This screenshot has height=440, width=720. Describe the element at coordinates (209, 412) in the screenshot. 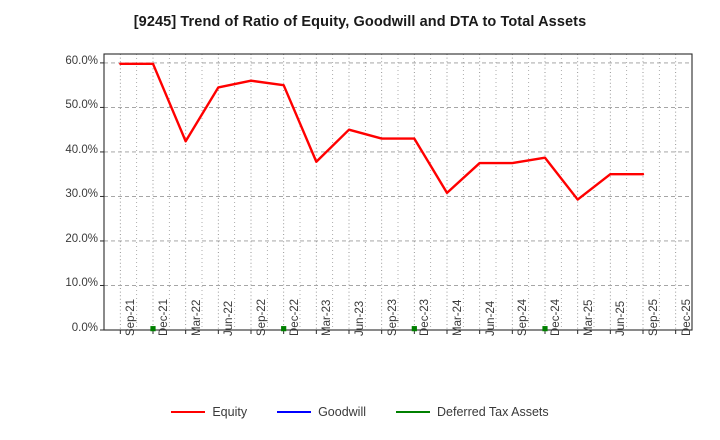

I see `legend-item-equity: Equity` at that location.